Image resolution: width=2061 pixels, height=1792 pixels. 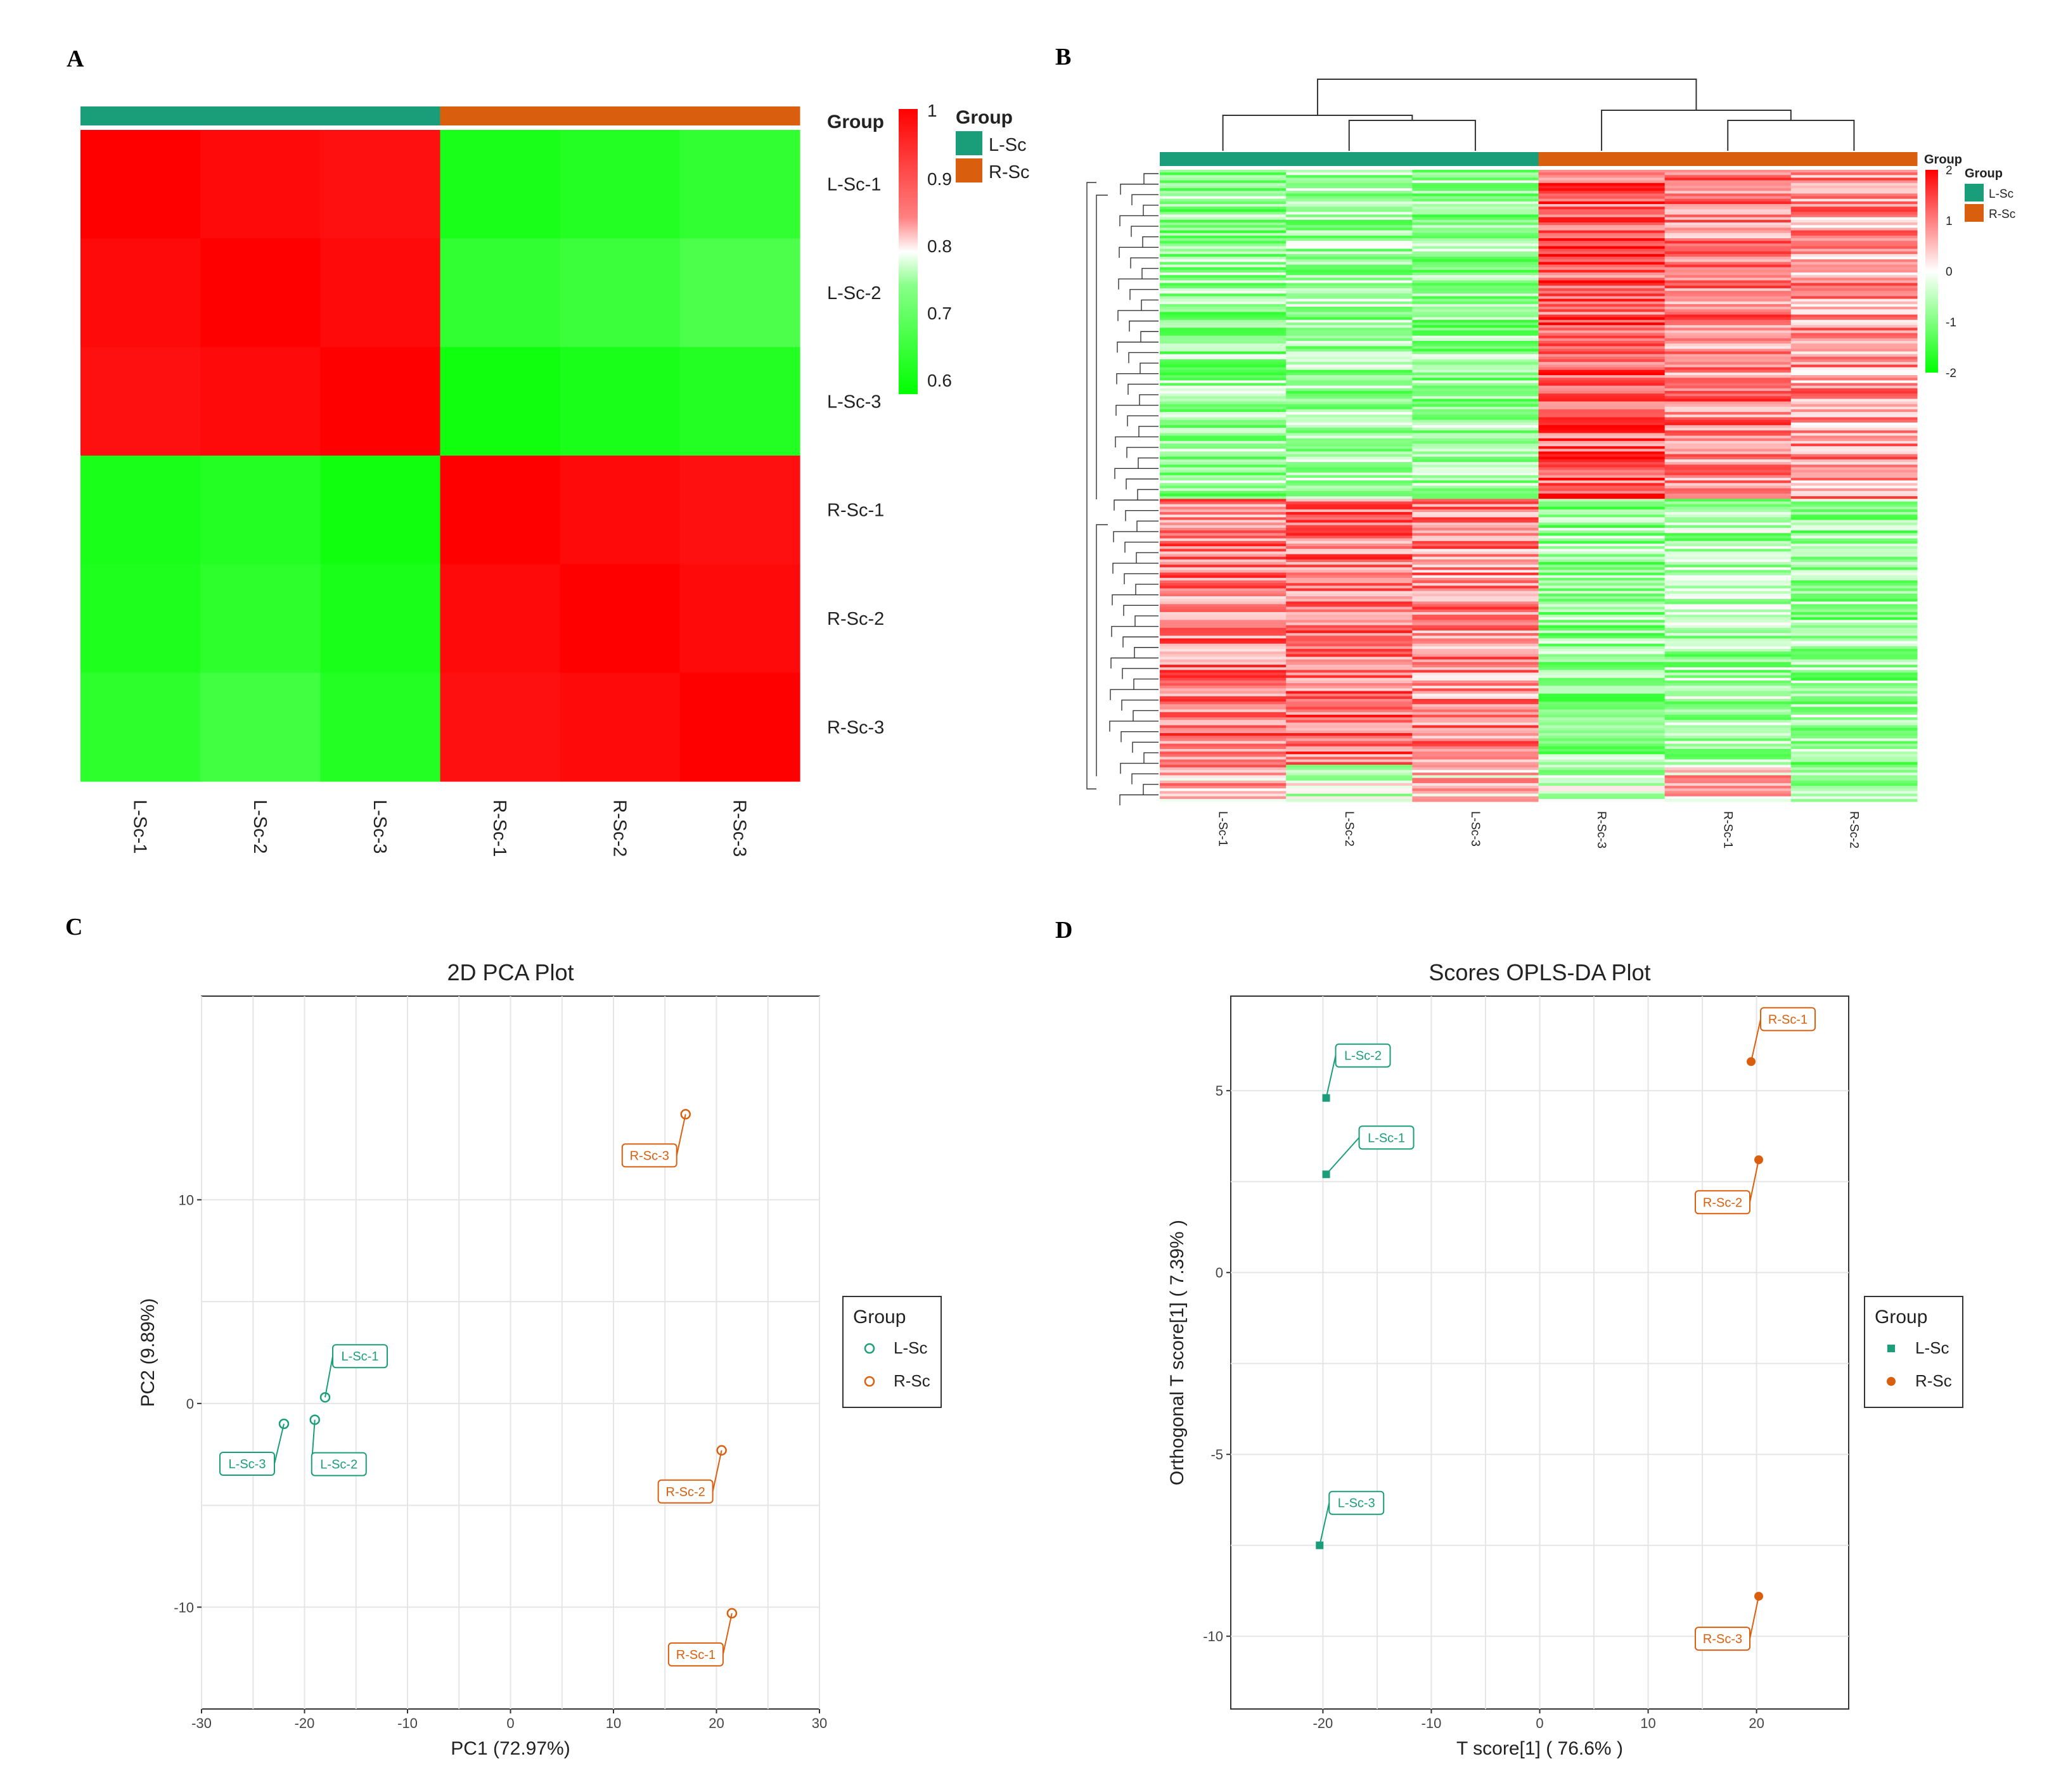 What do you see at coordinates (1757, 1723) in the screenshot?
I see `x-tick-label: 20` at bounding box center [1757, 1723].